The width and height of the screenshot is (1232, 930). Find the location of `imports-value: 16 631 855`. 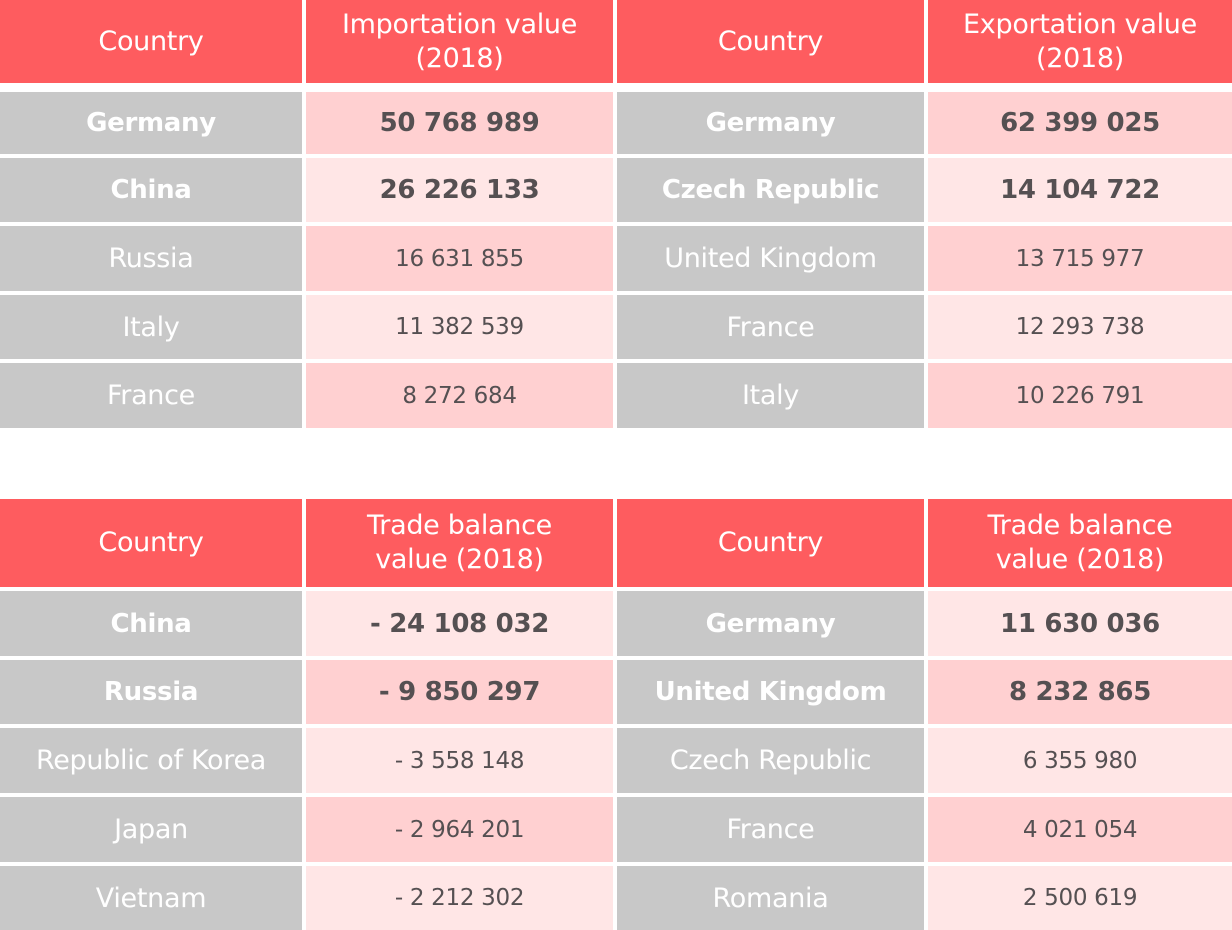

imports-value: 16 631 855 is located at coordinates (459, 258).